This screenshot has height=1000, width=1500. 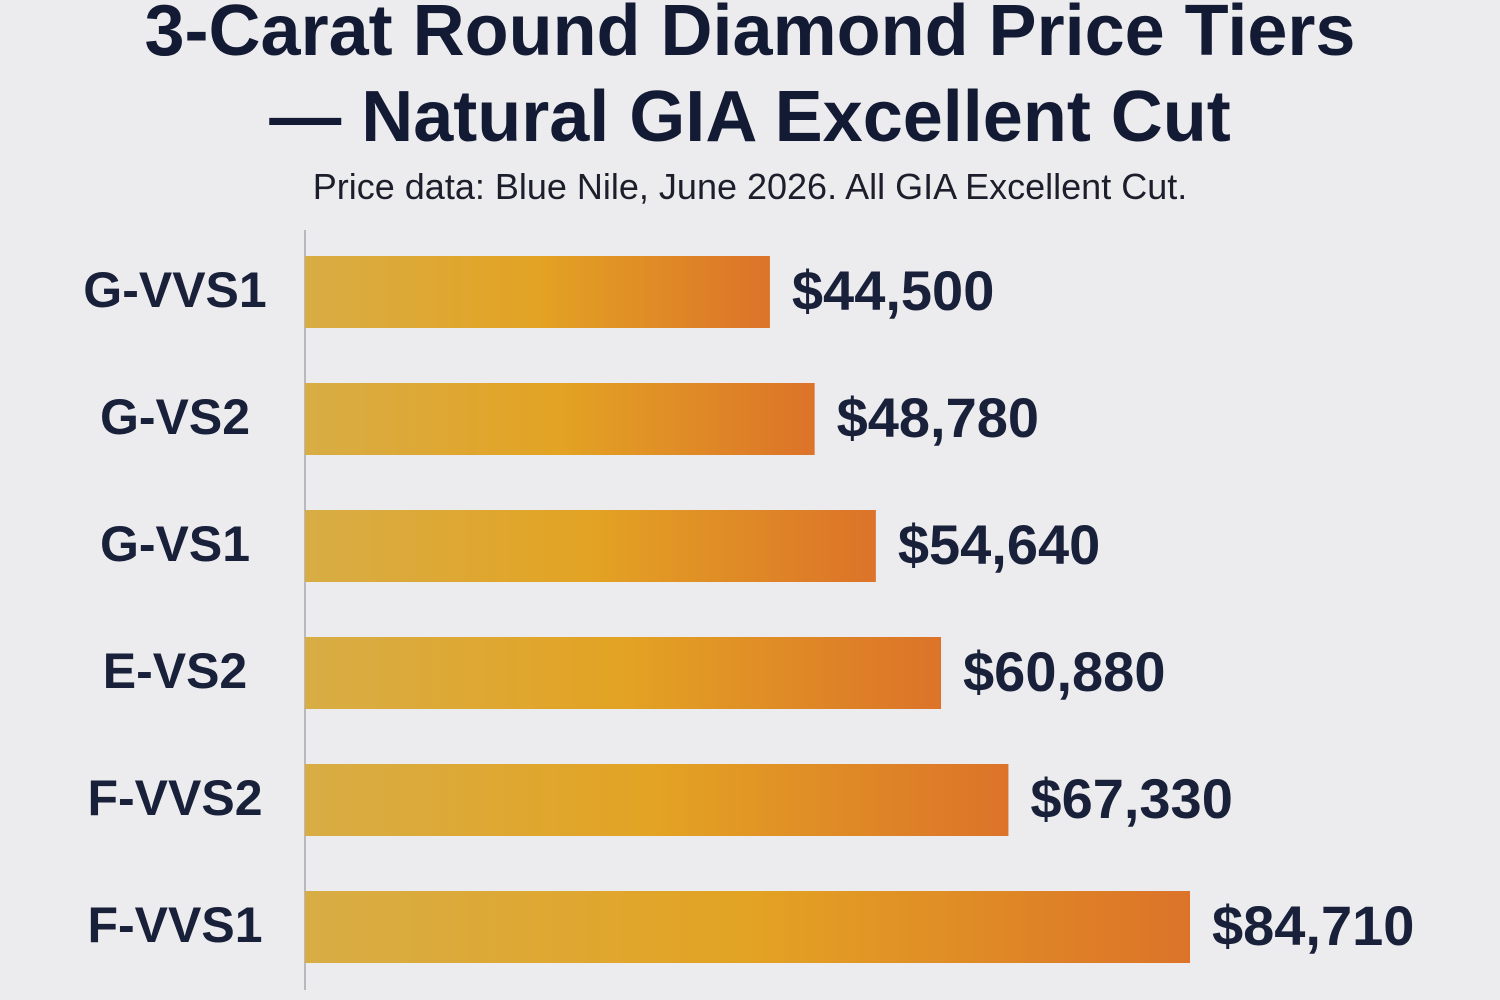 I want to click on category-label: G-VVS1, so click(x=174, y=290).